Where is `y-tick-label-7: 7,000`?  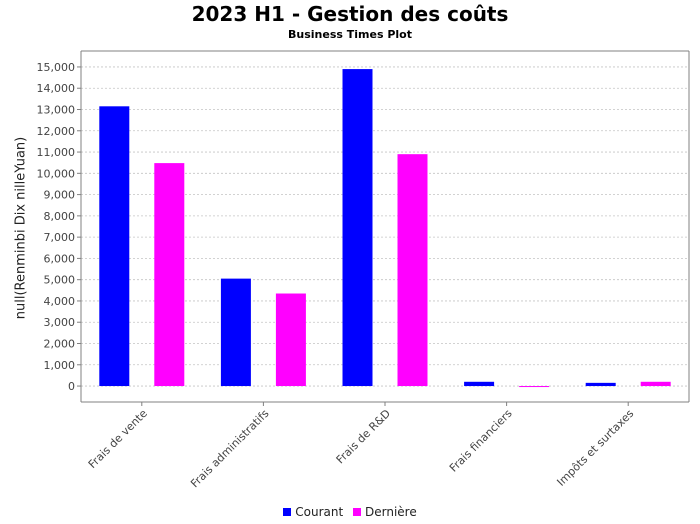
y-tick-label-7: 7,000 is located at coordinates (60, 237).